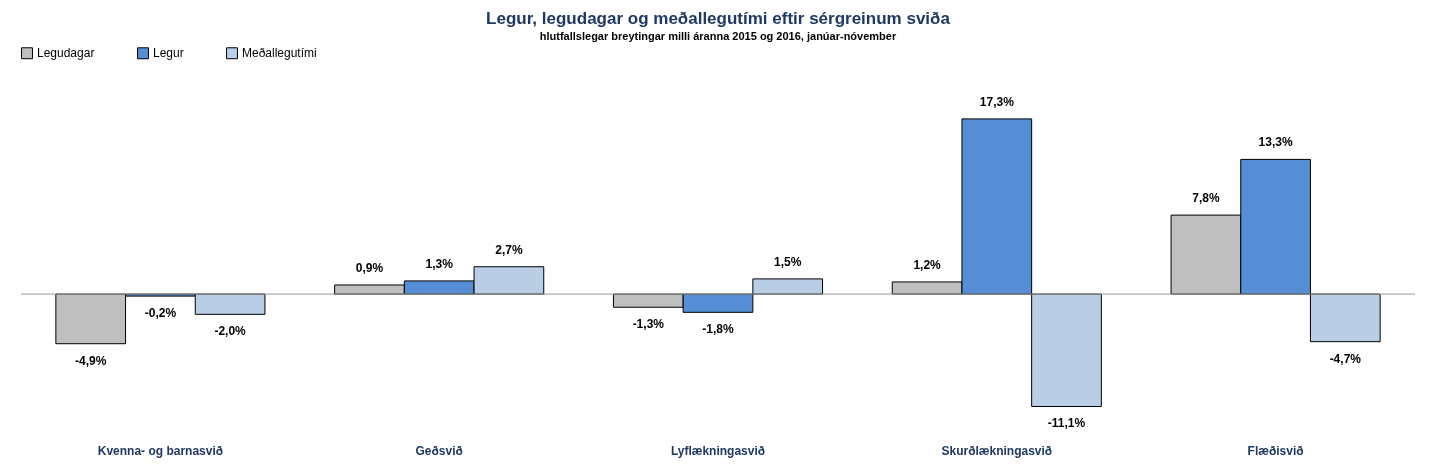 This screenshot has width=1456, height=466. I want to click on data-label: -1,8%, so click(718, 329).